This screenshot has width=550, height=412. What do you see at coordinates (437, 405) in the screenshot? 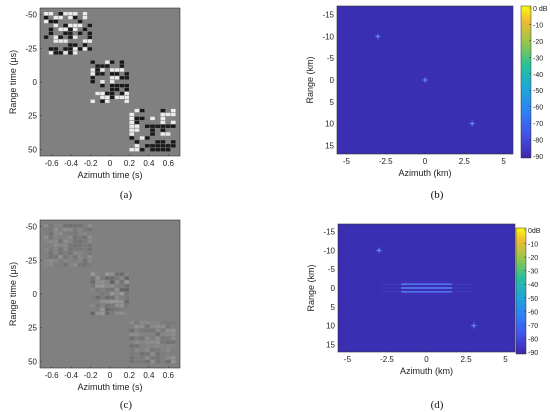
I see `panel-caption: (d)` at bounding box center [437, 405].